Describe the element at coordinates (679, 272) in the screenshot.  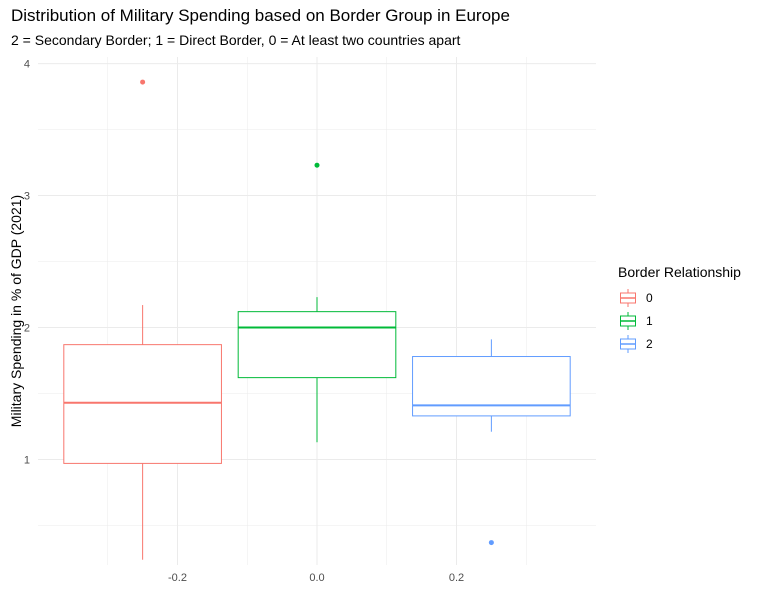
I see `legend-title: Border Relationship` at that location.